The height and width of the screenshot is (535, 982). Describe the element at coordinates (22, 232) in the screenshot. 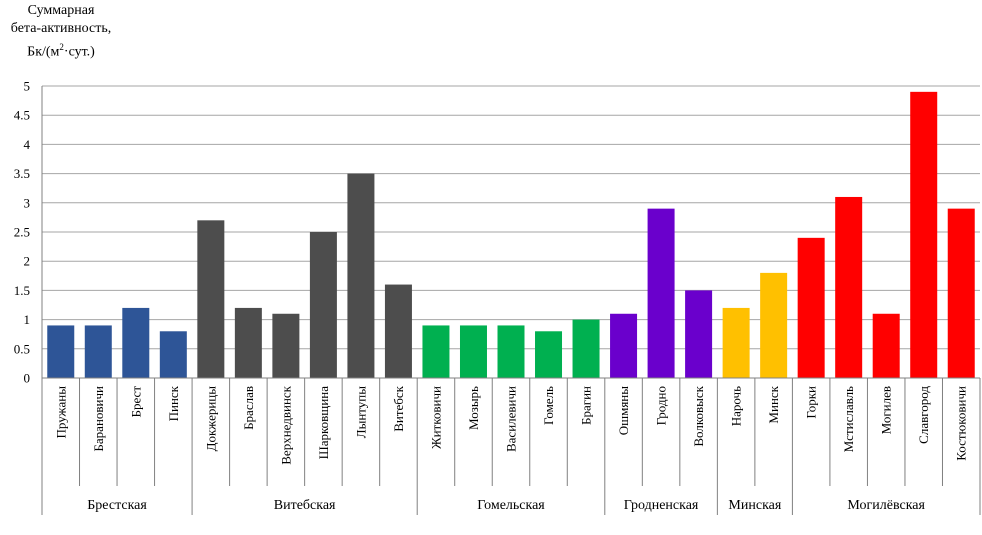

I see `y-tick-label: 2.5` at that location.